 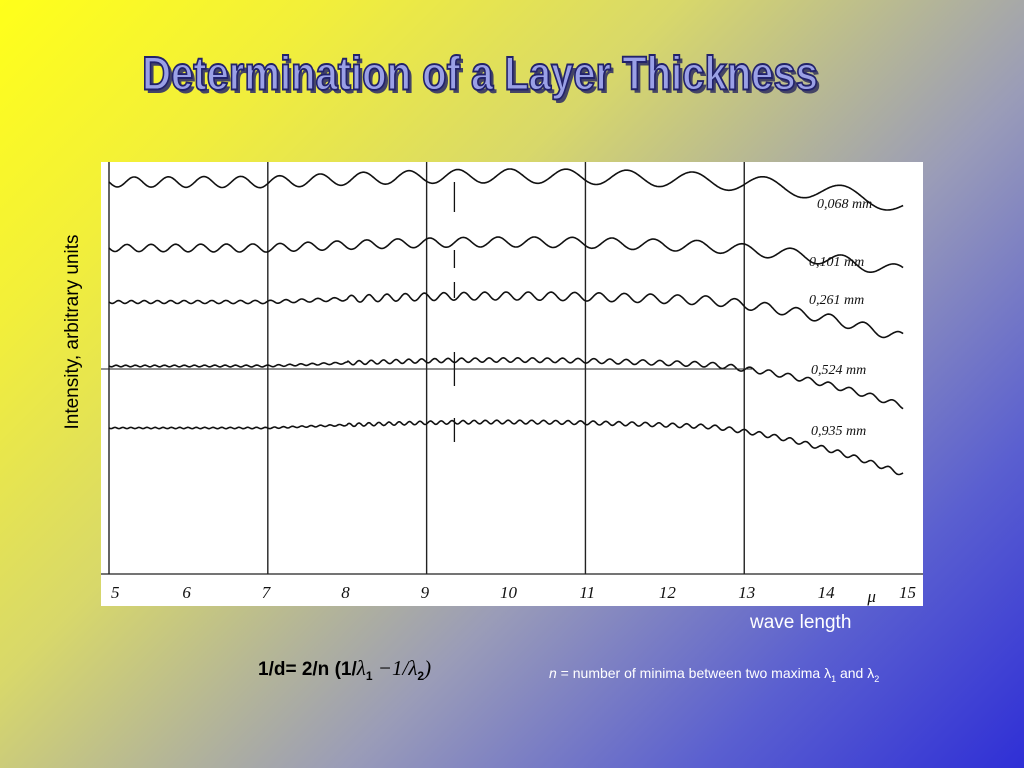 I want to click on x-tick-label-11: 11, so click(x=587, y=592).